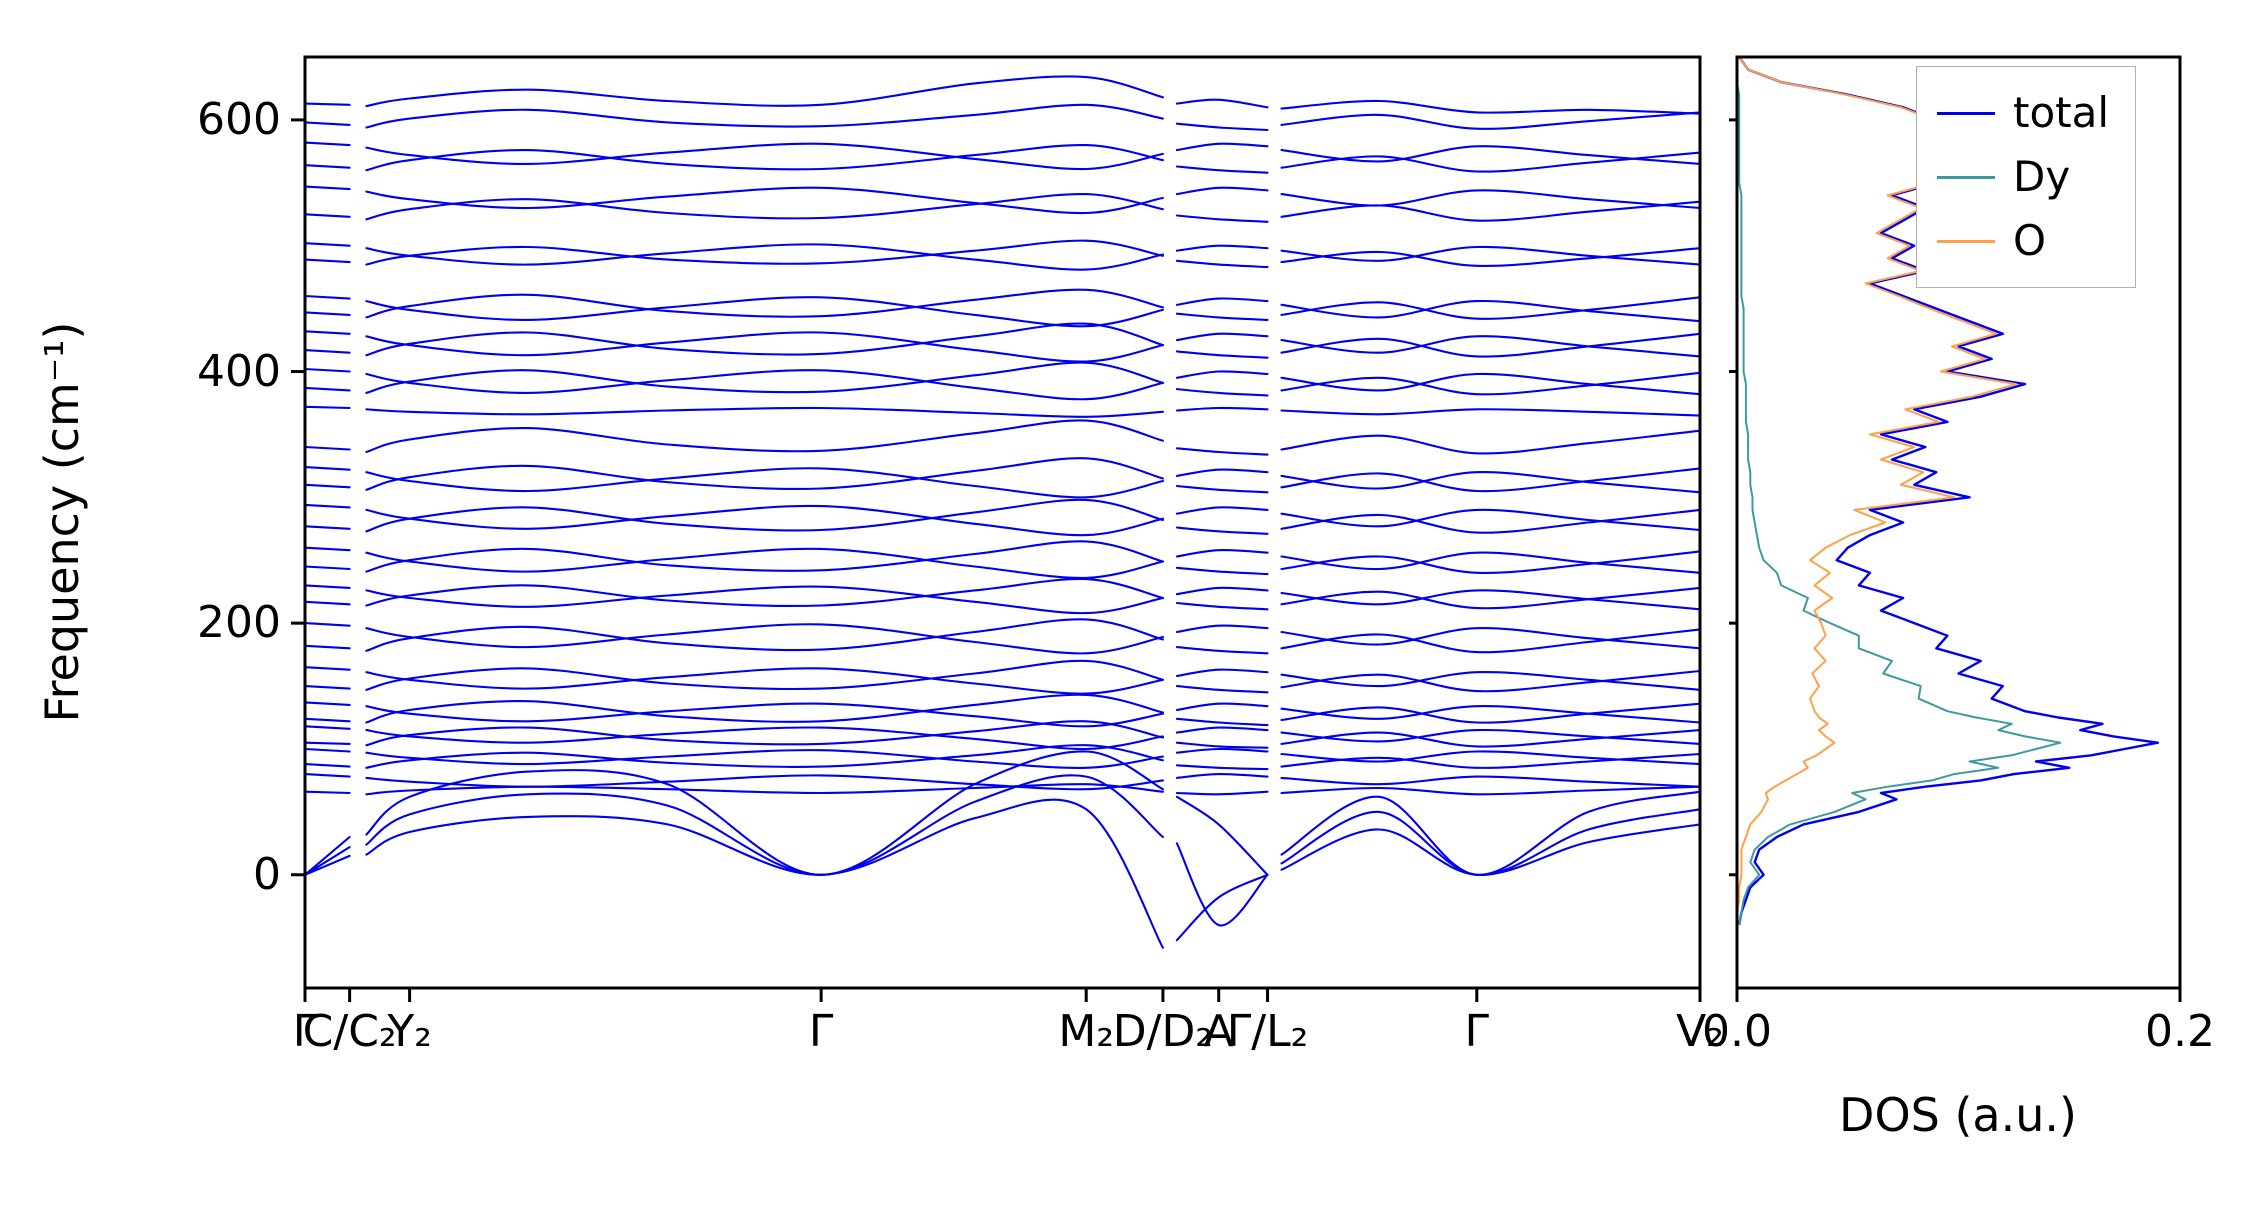 Image resolution: width=2266 pixels, height=1220 pixels. I want to click on legend-entry-O: O, so click(2023, 241).